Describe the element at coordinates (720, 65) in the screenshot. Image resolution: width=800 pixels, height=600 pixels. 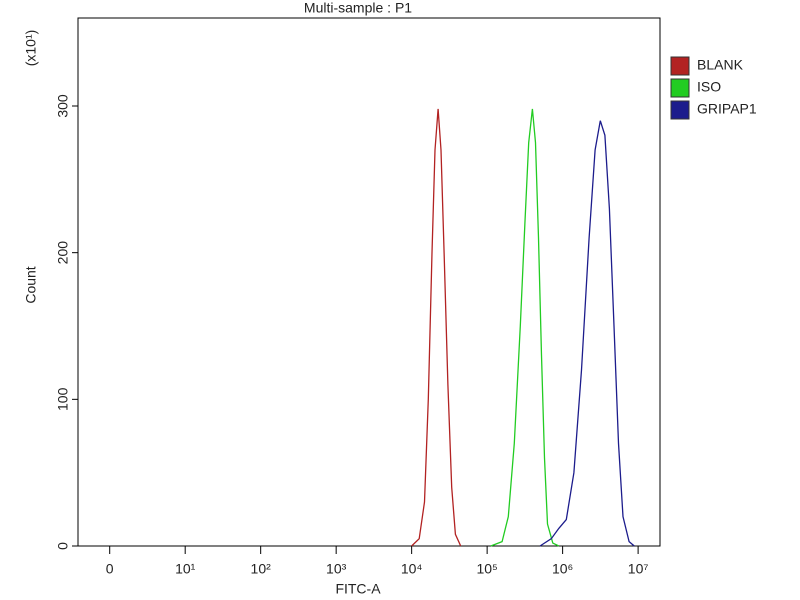
I see `legend-label: BLANK` at that location.